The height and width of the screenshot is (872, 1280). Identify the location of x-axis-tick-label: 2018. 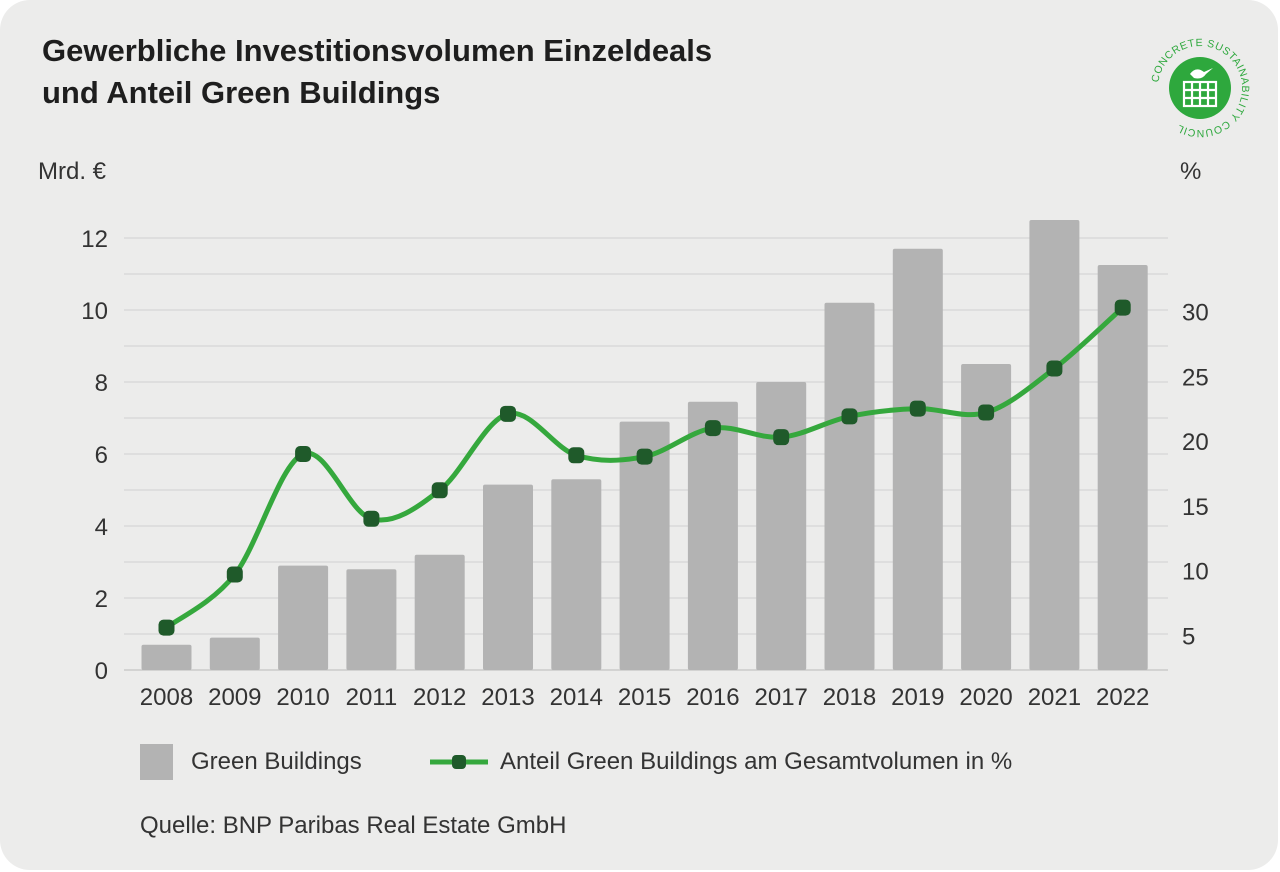
(849, 697).